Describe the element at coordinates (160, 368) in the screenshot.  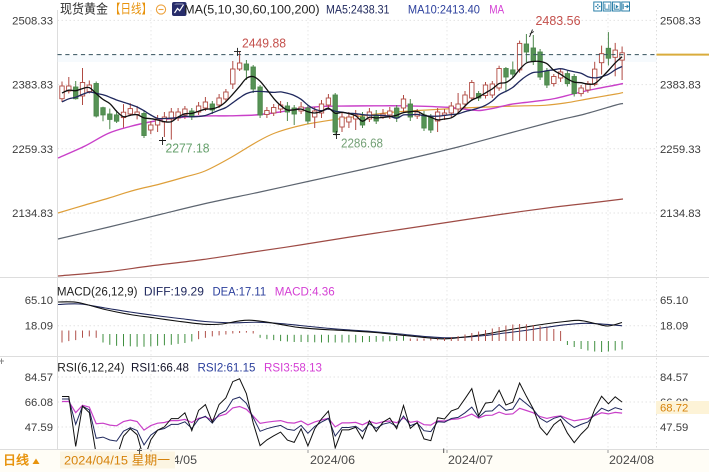
I see `svg-text: RSI1:66.48` at that location.